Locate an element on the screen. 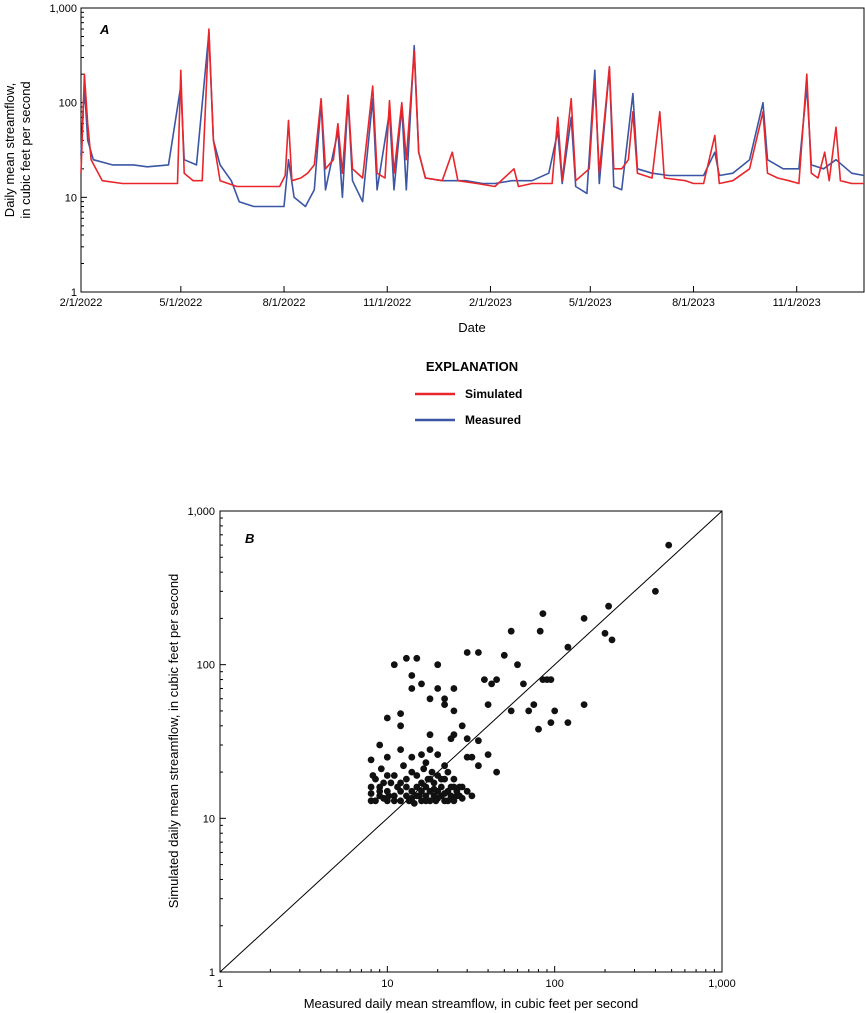 The image size is (865, 1013). panel-a-x-tick-label: 2/1/2023 is located at coordinates (490, 303).